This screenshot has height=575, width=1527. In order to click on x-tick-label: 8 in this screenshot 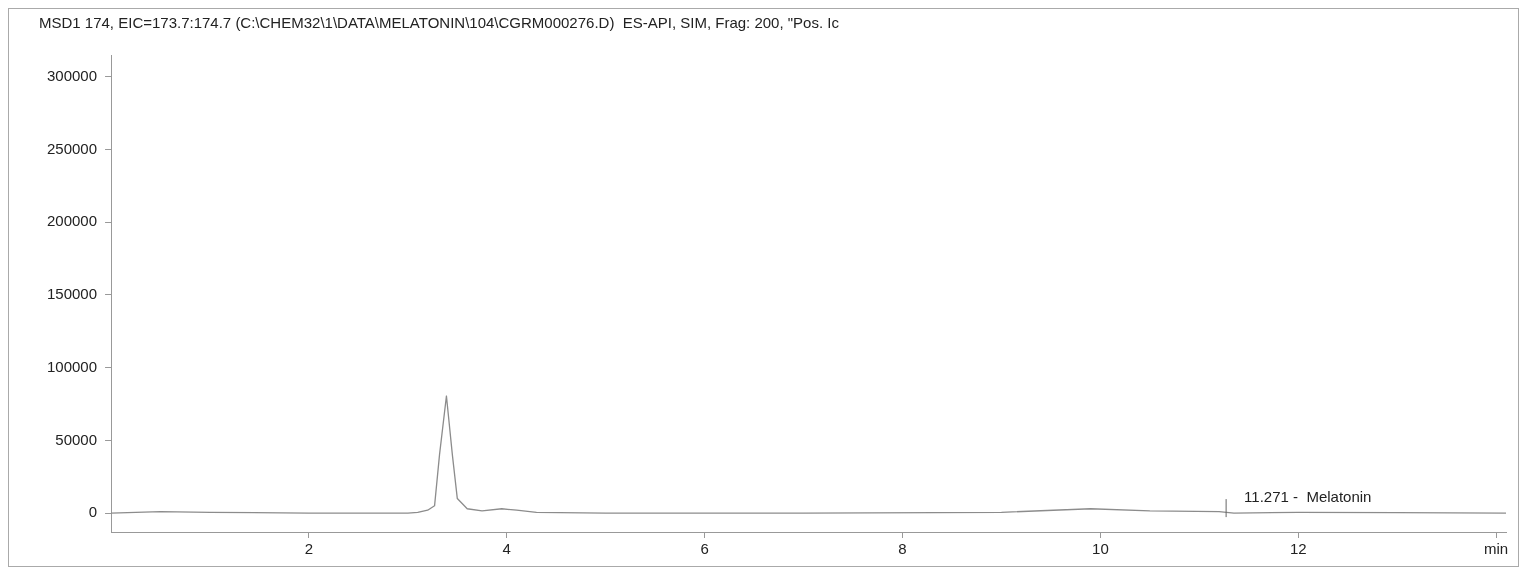, I will do `click(902, 549)`.